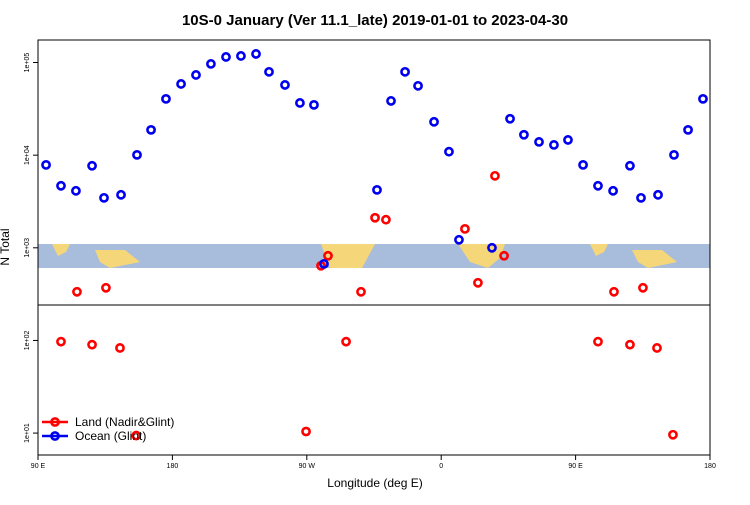 This screenshot has width=750, height=505. I want to click on y-tick-label: 1e+01, so click(27, 433).